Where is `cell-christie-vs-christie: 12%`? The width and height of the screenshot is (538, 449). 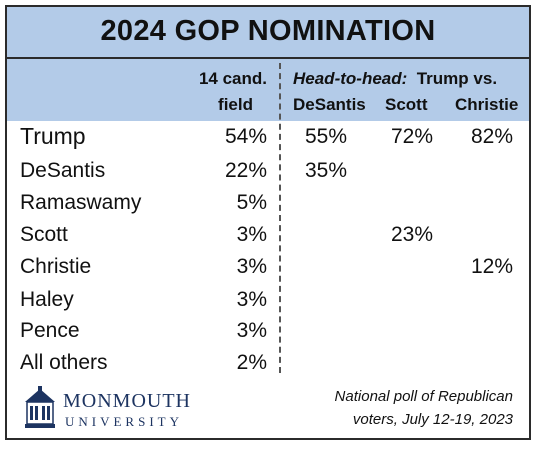 cell-christie-vs-christie: 12% is located at coordinates (491, 266).